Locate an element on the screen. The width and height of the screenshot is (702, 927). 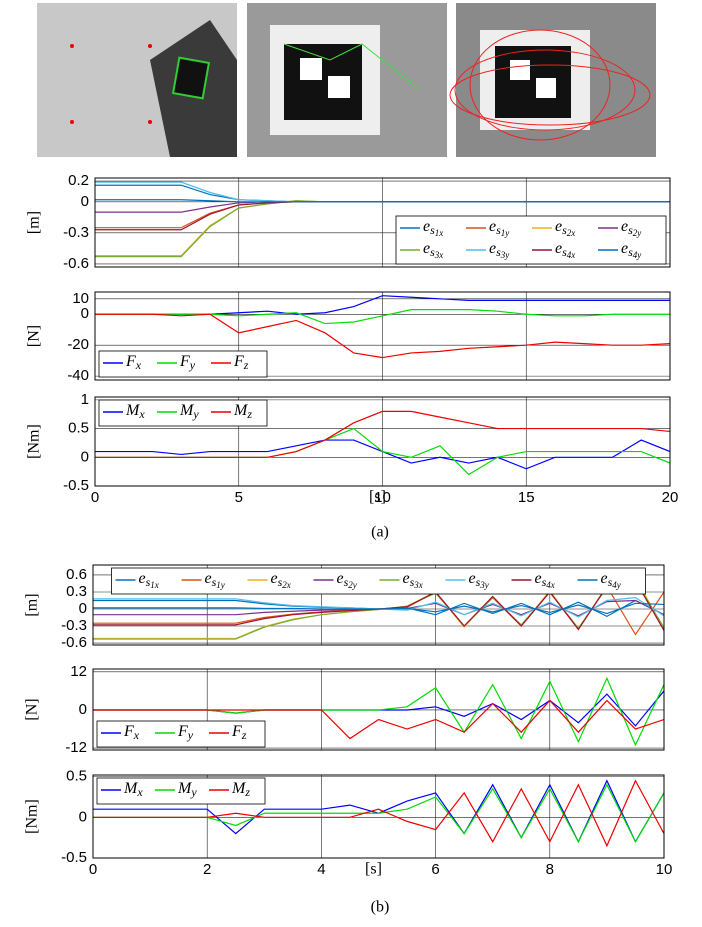
x-tick-label: 2 is located at coordinates (207, 869).